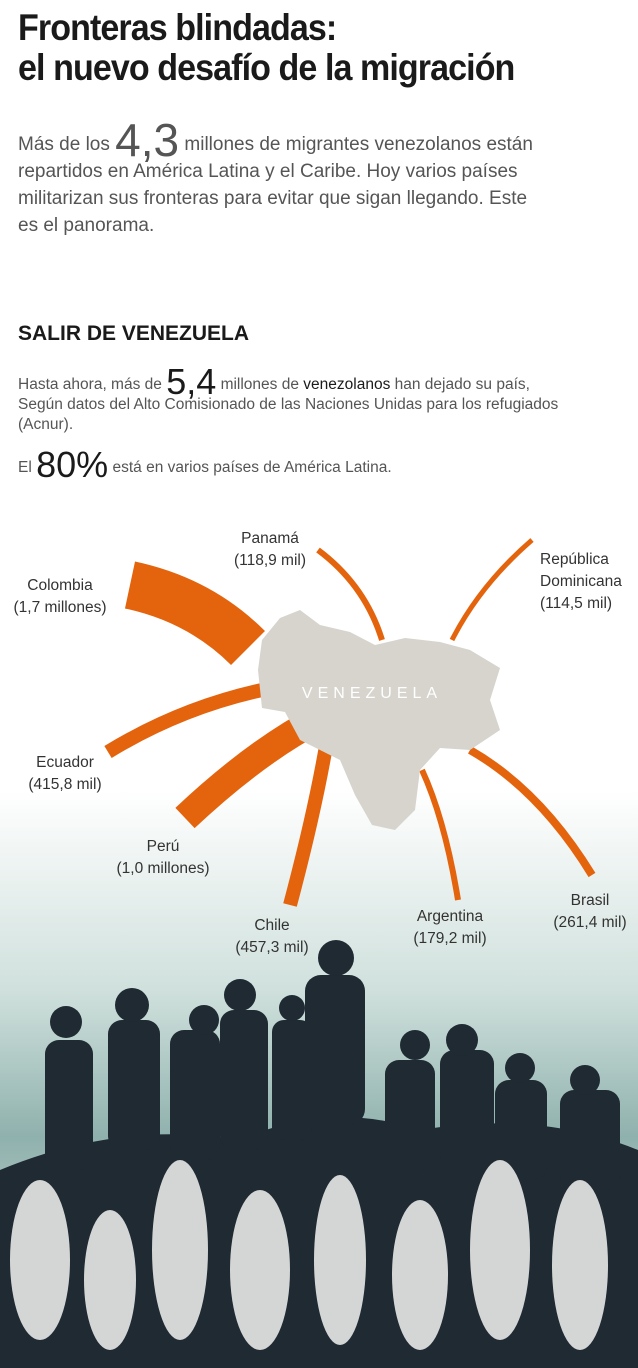 The height and width of the screenshot is (1368, 638). What do you see at coordinates (270, 560) in the screenshot?
I see `destination-amount: (118,9 mil)` at bounding box center [270, 560].